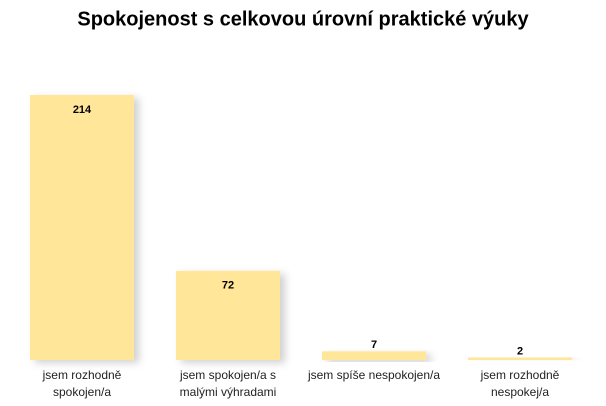 Image resolution: width=606 pixels, height=406 pixels. I want to click on value-label: 7, so click(374, 345).